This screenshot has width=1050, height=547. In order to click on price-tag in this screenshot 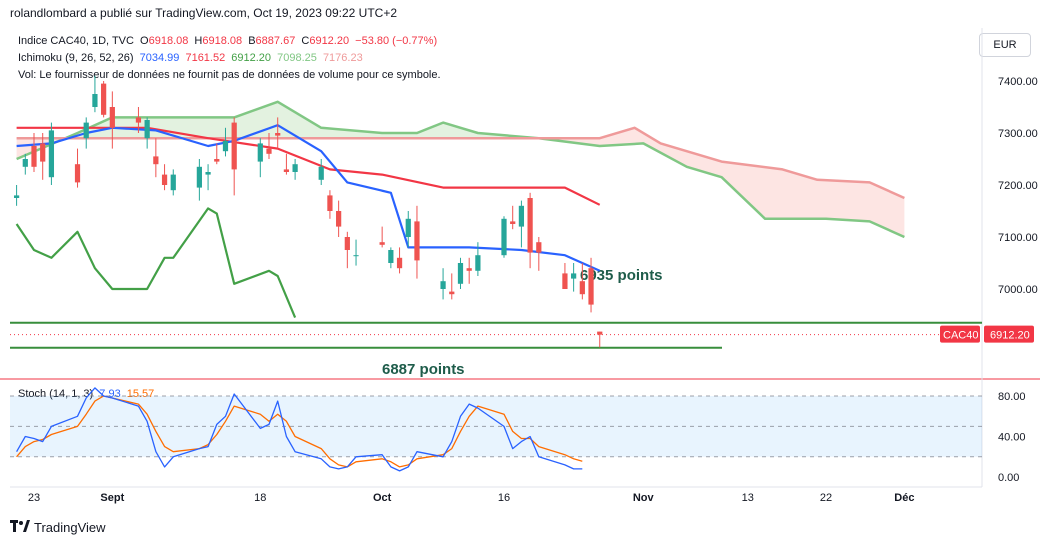, I will do `click(1009, 334)`.